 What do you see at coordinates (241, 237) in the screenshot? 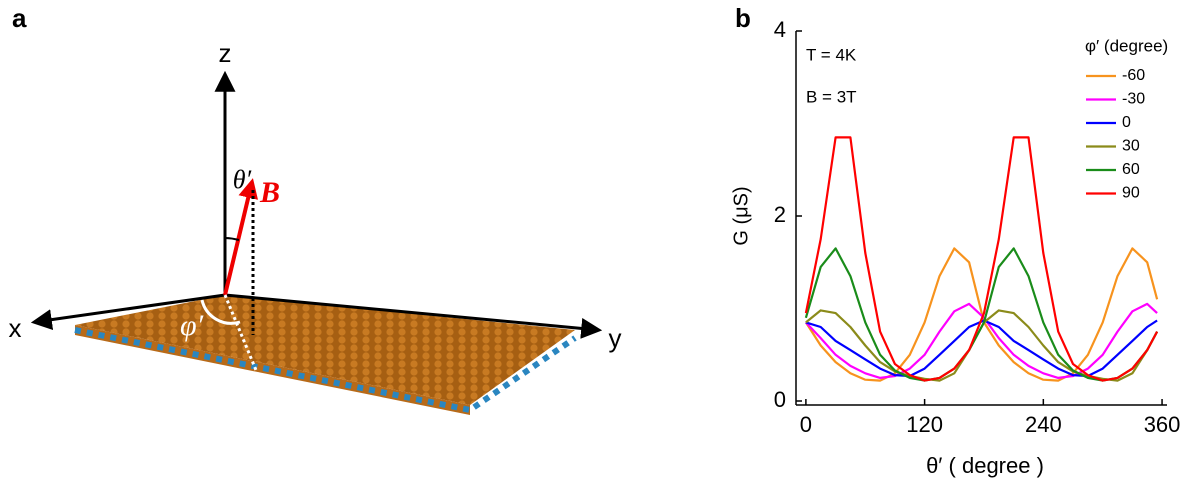
I see `field-vector` at bounding box center [241, 237].